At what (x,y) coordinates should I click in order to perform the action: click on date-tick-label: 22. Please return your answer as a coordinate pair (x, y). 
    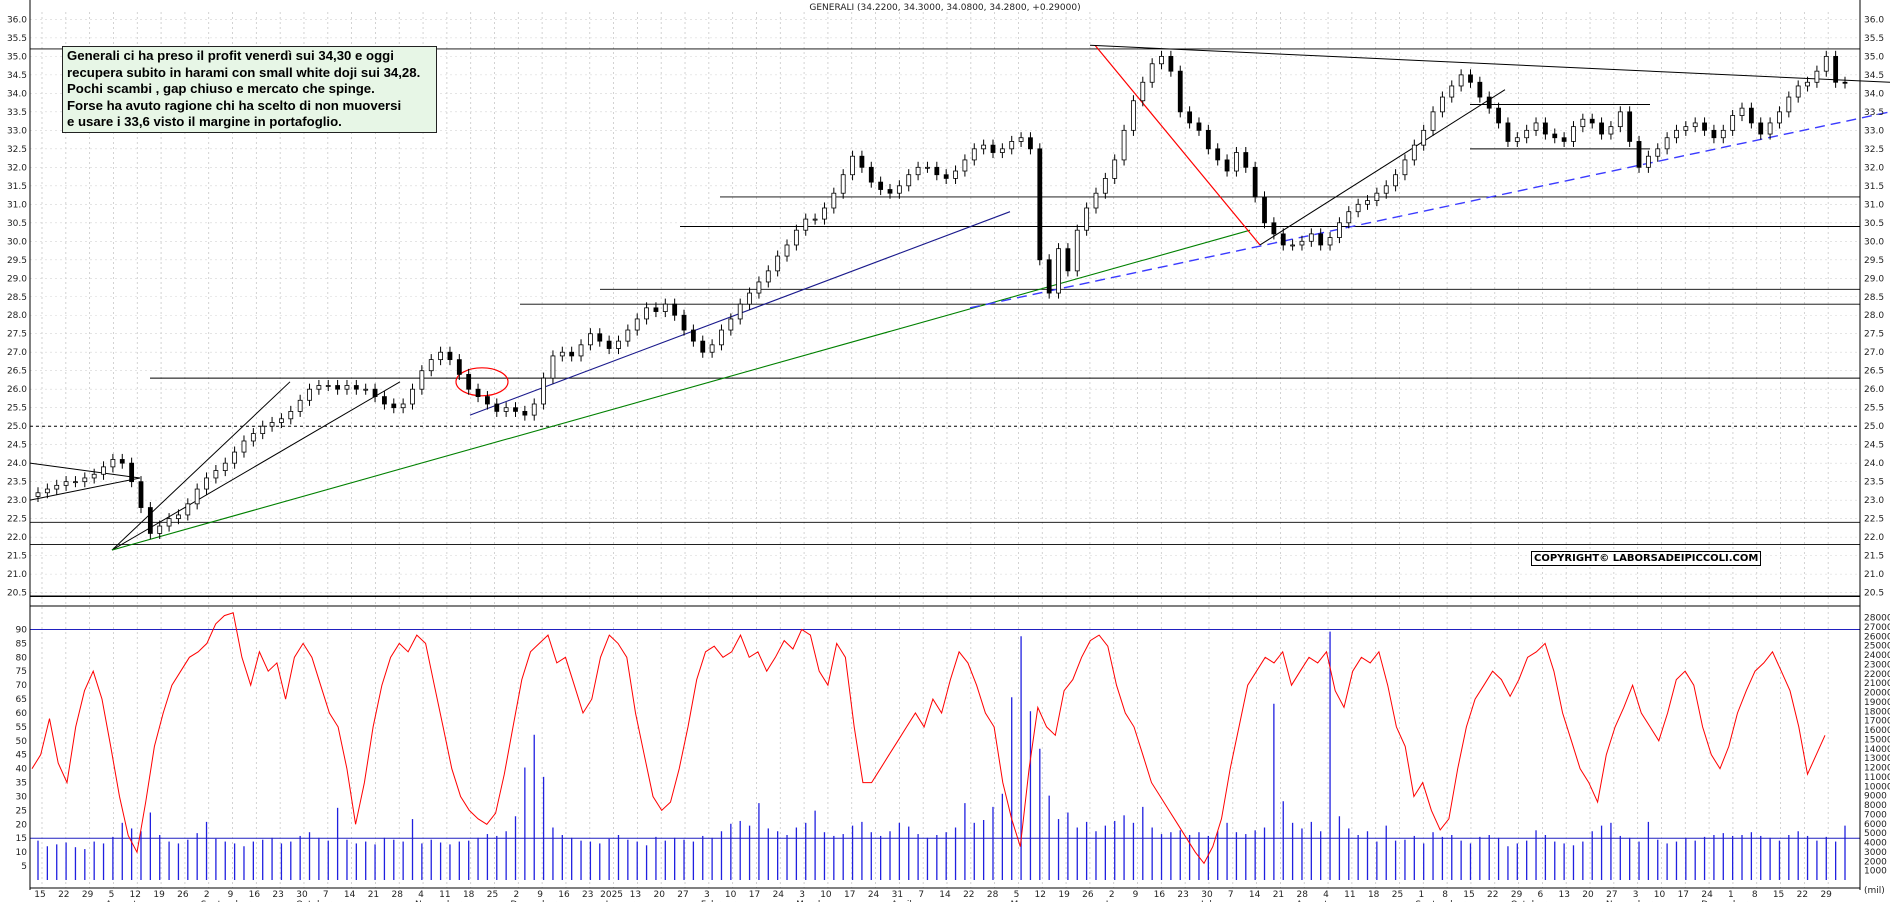
    Looking at the image, I should click on (1802, 895).